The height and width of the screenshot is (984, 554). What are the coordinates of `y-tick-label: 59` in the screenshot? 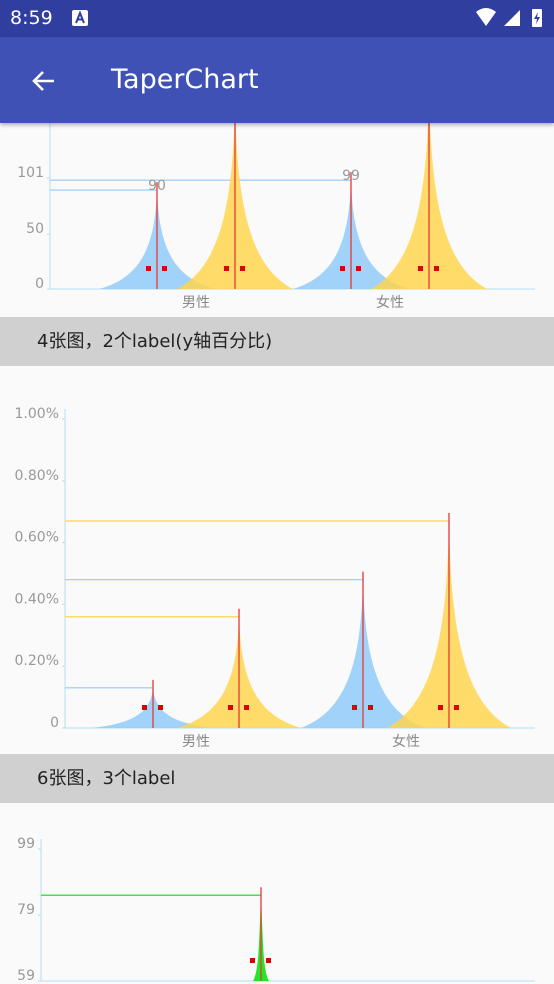 It's located at (26, 976).